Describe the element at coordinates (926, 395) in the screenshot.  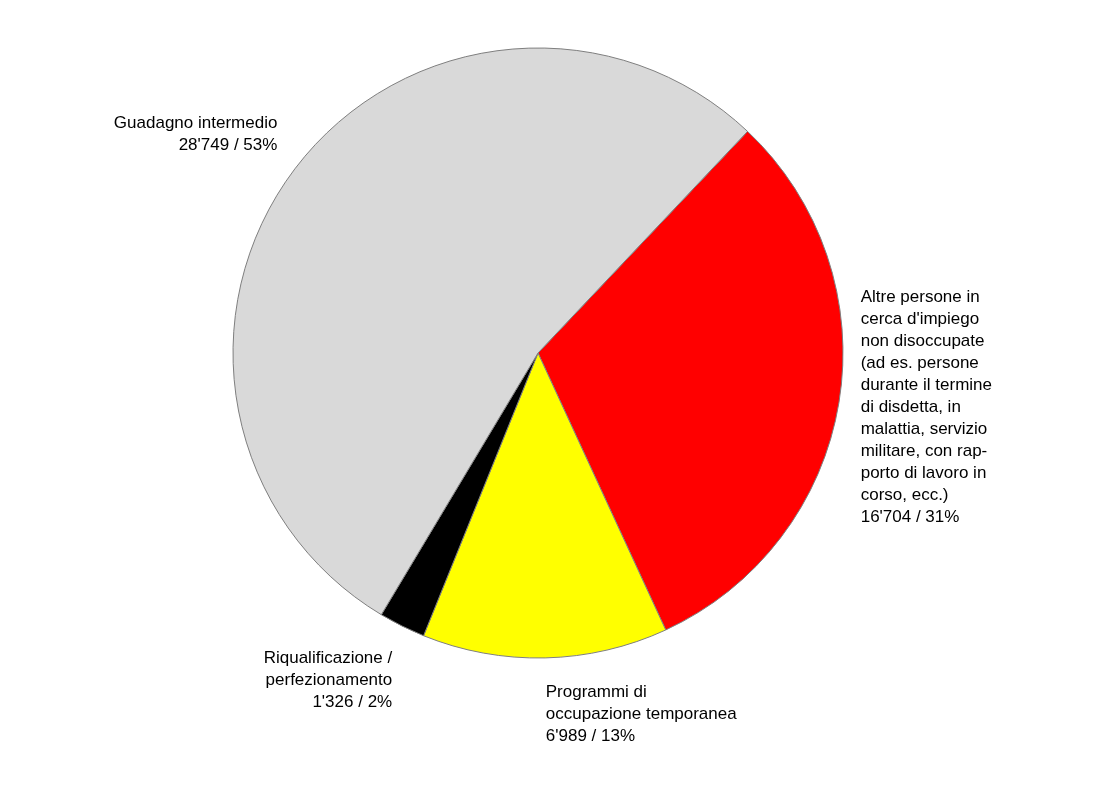
I see `category-label: Altre persone in cerca d'impiego non disoccupate (ad es. persone durante il termine di disdetta, in malattia, servizio militare, con rap- porto di lavoro in corso, ecc.)` at that location.